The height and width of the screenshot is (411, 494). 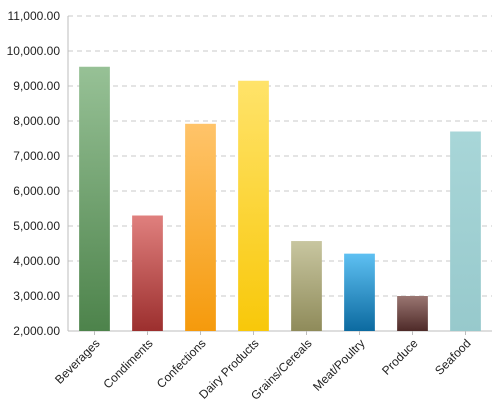 I want to click on bar-confections, so click(x=200, y=227).